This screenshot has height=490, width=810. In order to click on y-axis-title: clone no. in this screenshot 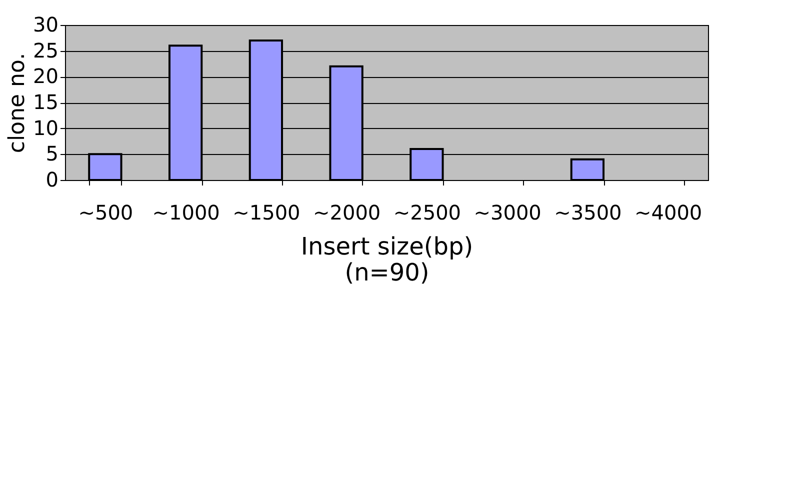, I will do `click(17, 103)`.